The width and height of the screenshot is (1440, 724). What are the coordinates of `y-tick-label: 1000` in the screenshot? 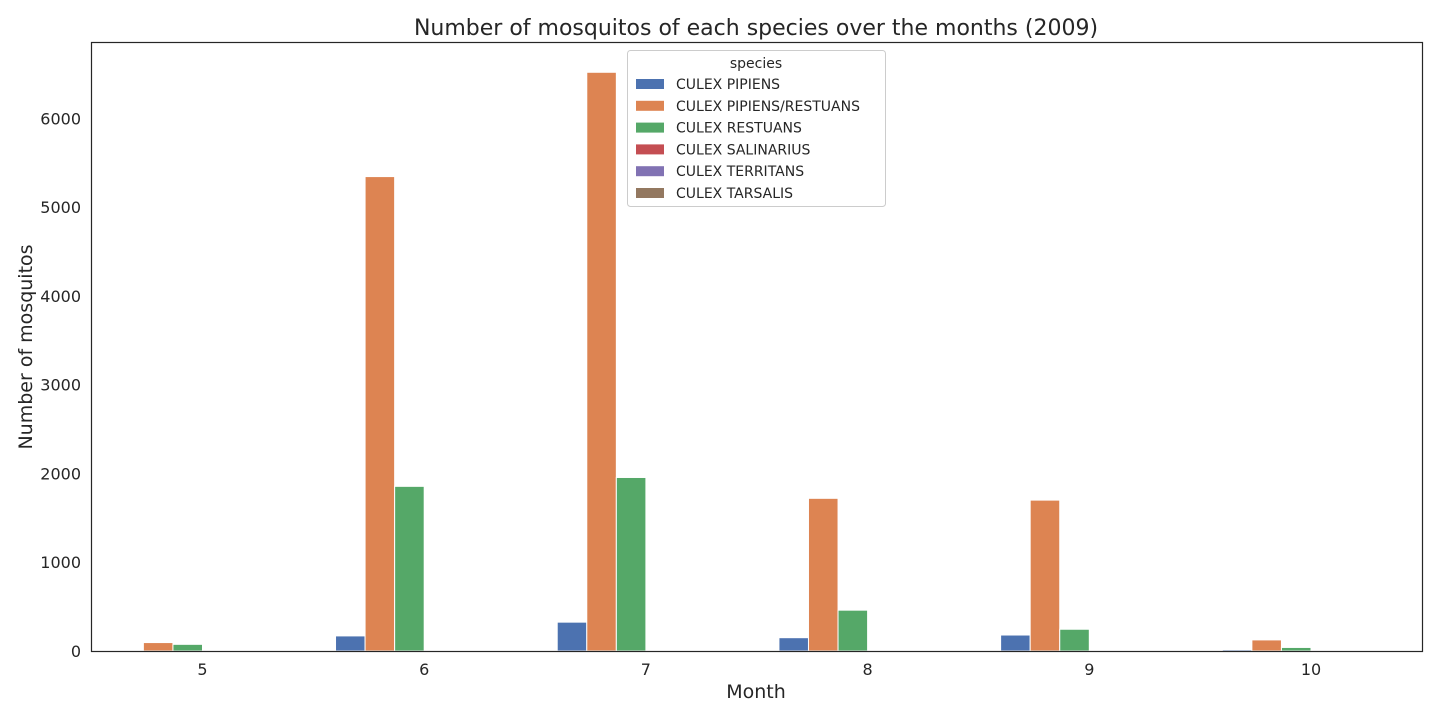 It's located at (60, 562).